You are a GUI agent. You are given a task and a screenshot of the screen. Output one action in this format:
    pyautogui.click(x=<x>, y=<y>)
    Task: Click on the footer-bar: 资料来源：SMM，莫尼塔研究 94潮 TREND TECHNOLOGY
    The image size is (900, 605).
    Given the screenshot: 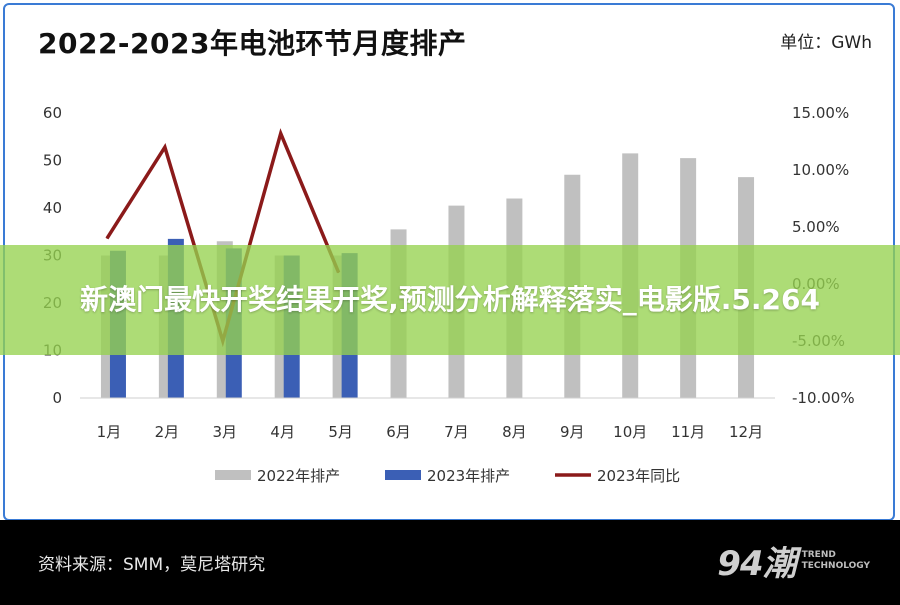 What is the action you would take?
    pyautogui.click(x=450, y=562)
    